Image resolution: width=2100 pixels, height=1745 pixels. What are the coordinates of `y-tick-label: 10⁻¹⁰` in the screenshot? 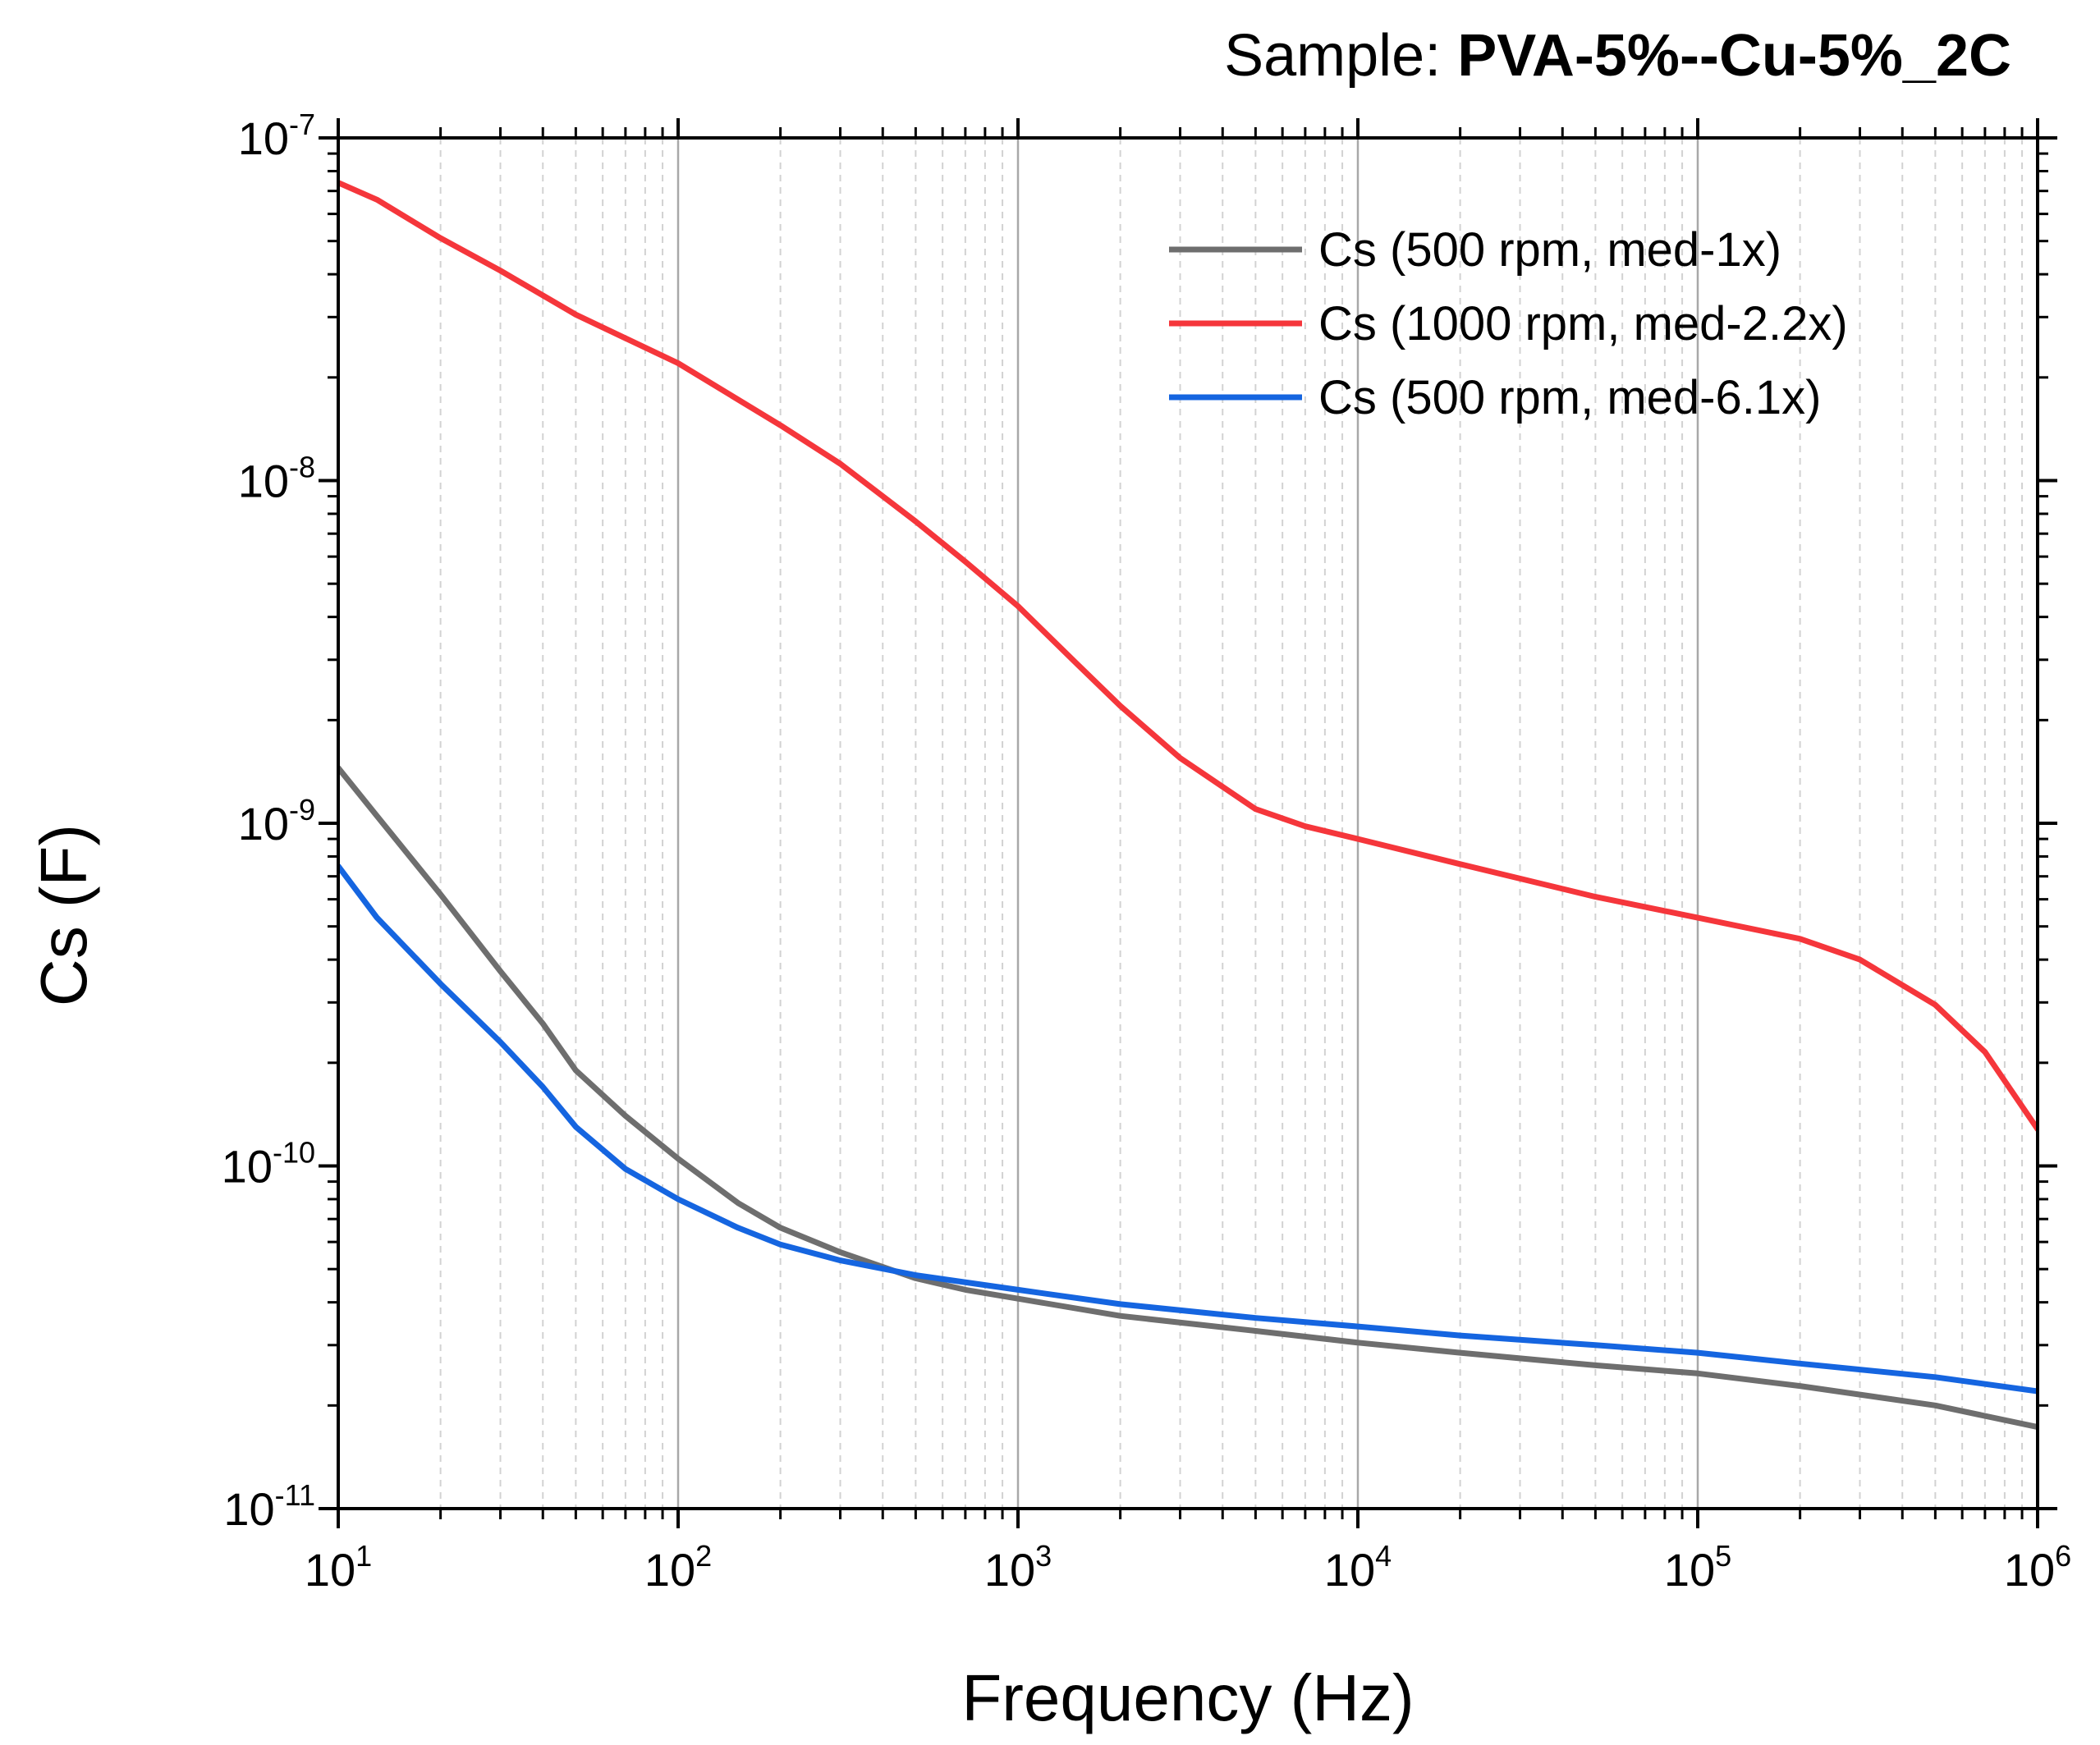 It's located at (268, 1164).